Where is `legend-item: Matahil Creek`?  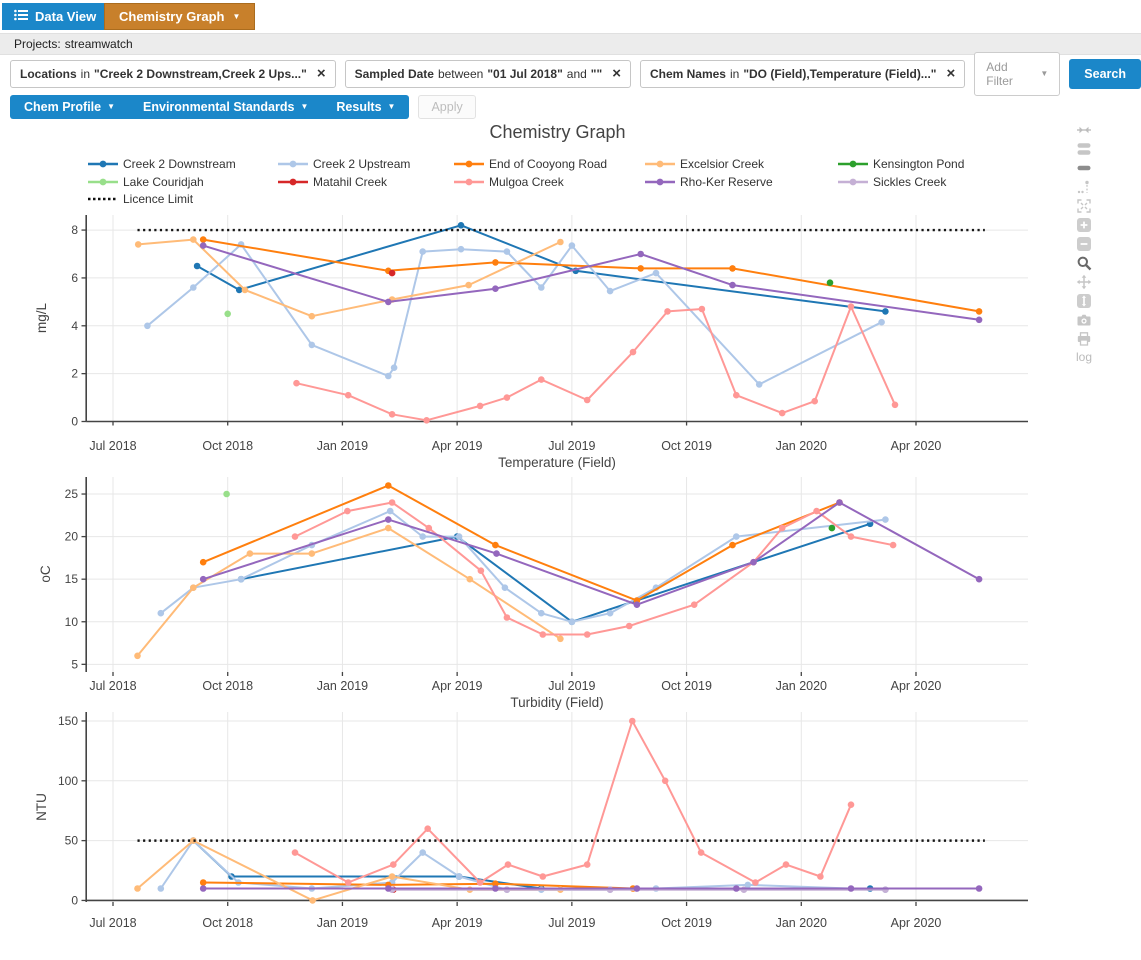
legend-item: Matahil Creek is located at coordinates (332, 182).